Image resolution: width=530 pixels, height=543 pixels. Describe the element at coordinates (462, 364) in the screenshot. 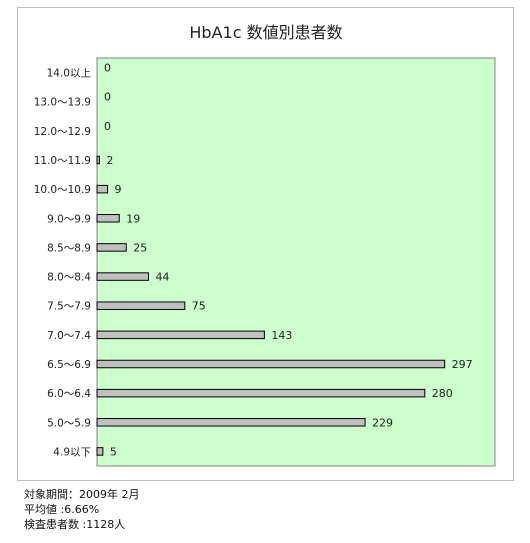

I see `value-label: 297` at that location.